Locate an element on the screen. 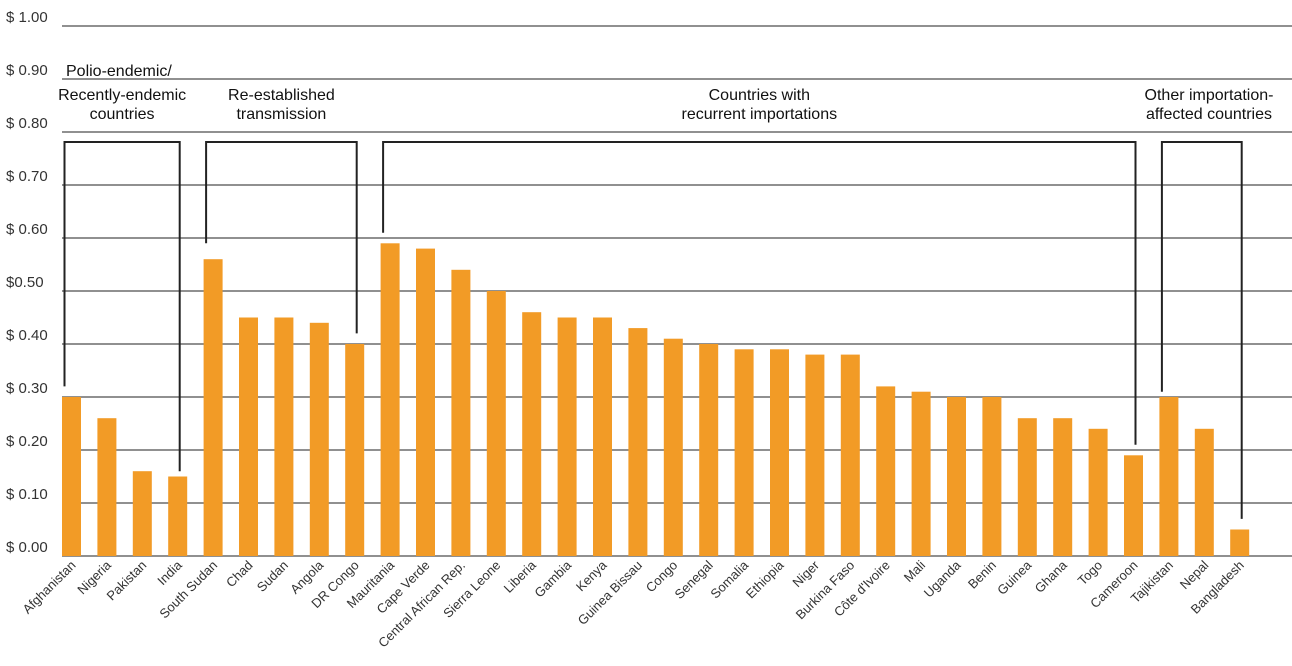 Image resolution: width=1292 pixels, height=666 pixels. x-tick-label: Pakistan is located at coordinates (127, 581).